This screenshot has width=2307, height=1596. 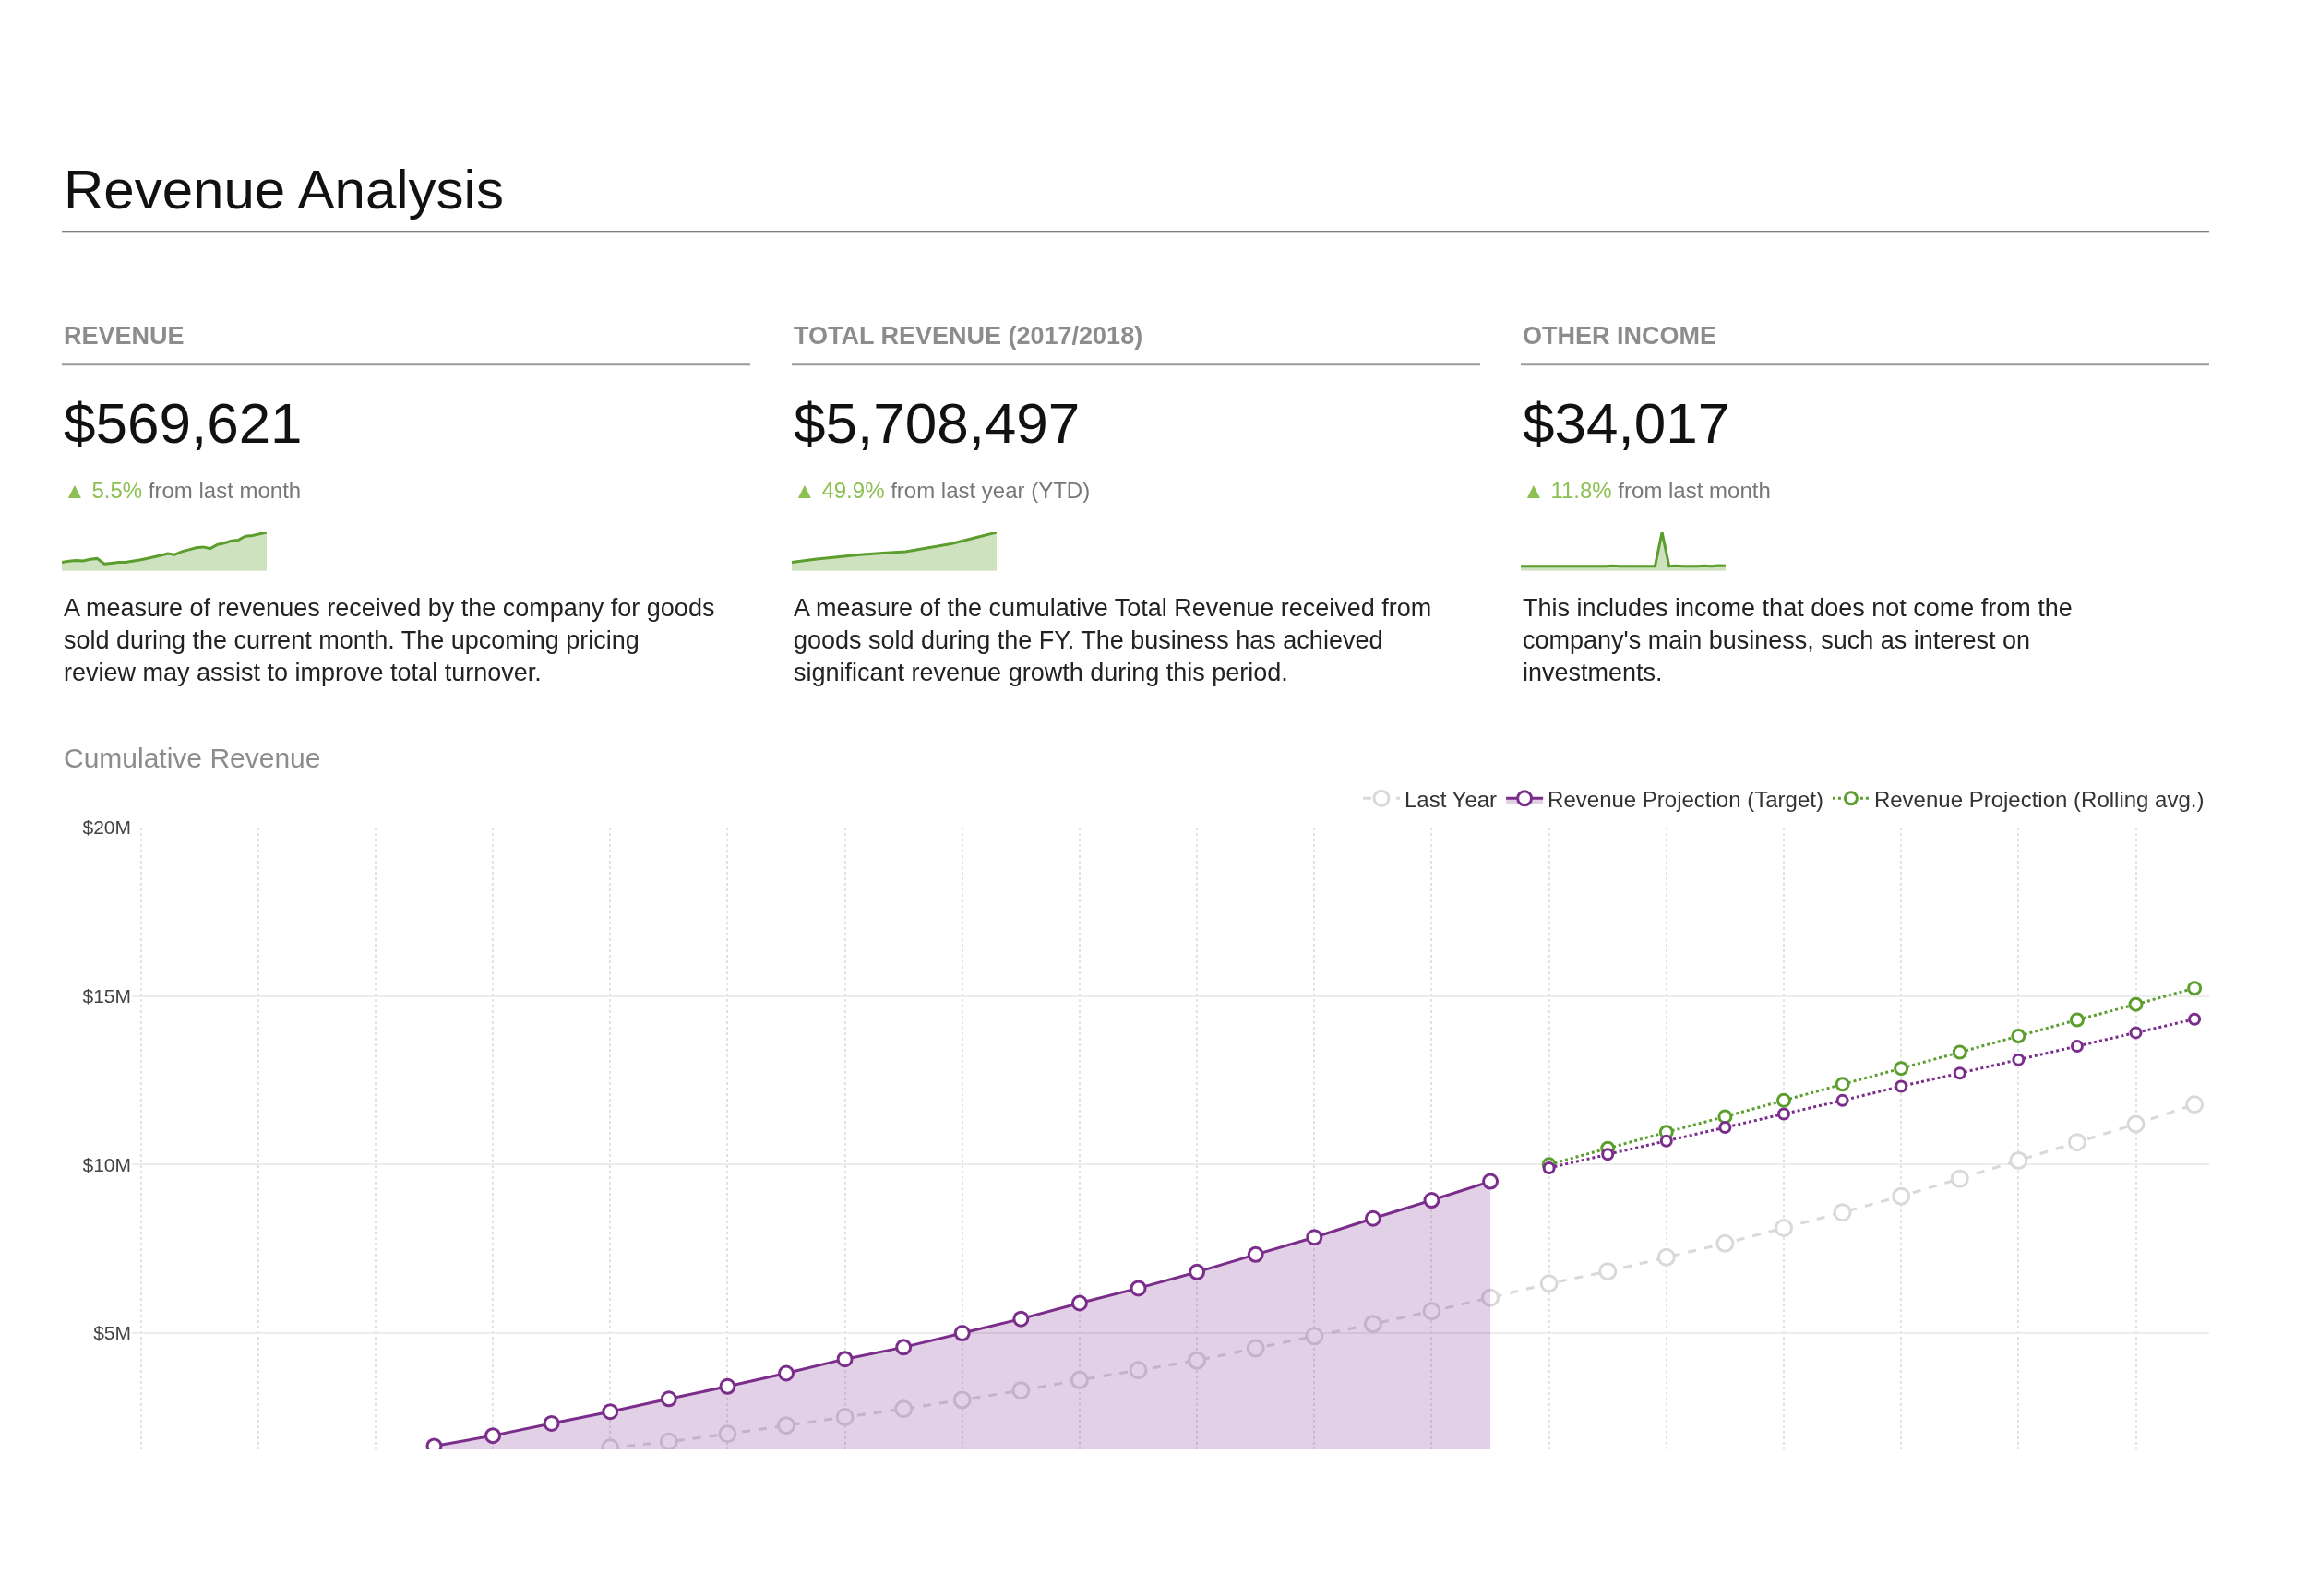 What do you see at coordinates (1647, 490) in the screenshot?
I see `text: ▲ 11.8% from last month` at bounding box center [1647, 490].